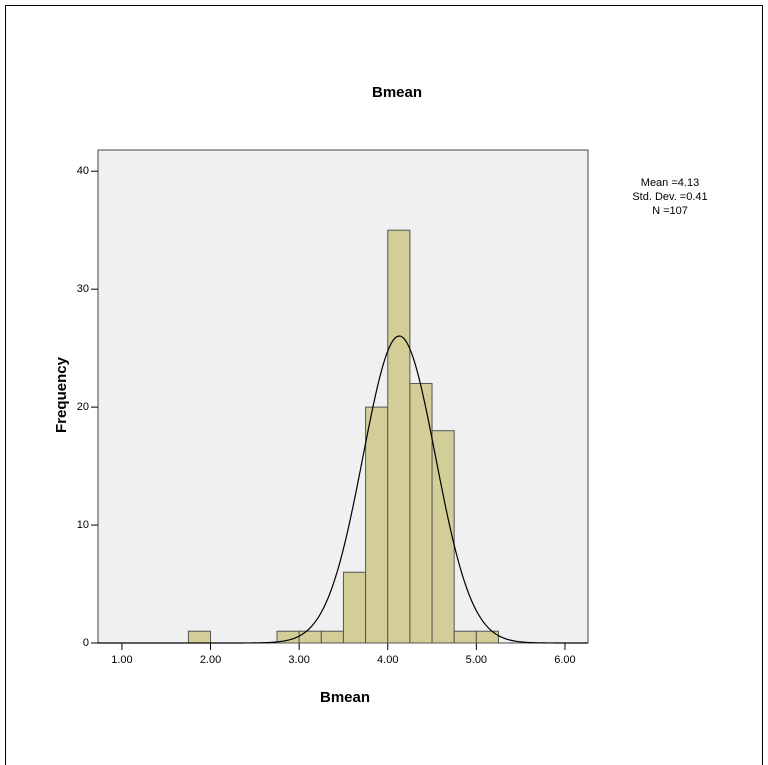  I want to click on stat-text: N =107, so click(670, 211).